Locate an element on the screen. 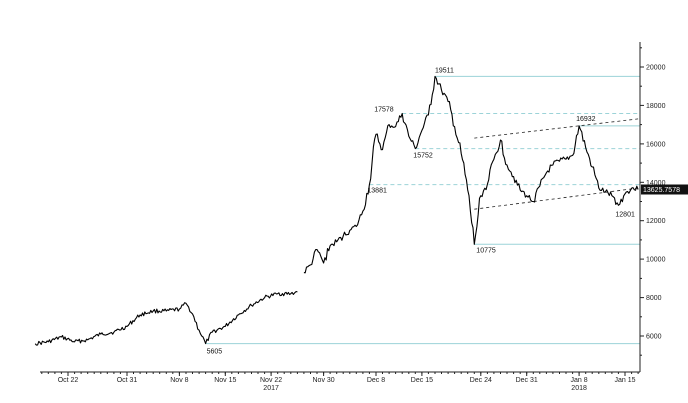 Image resolution: width=688 pixels, height=403 pixels. x-tick-label: Dec 31 is located at coordinates (527, 380).